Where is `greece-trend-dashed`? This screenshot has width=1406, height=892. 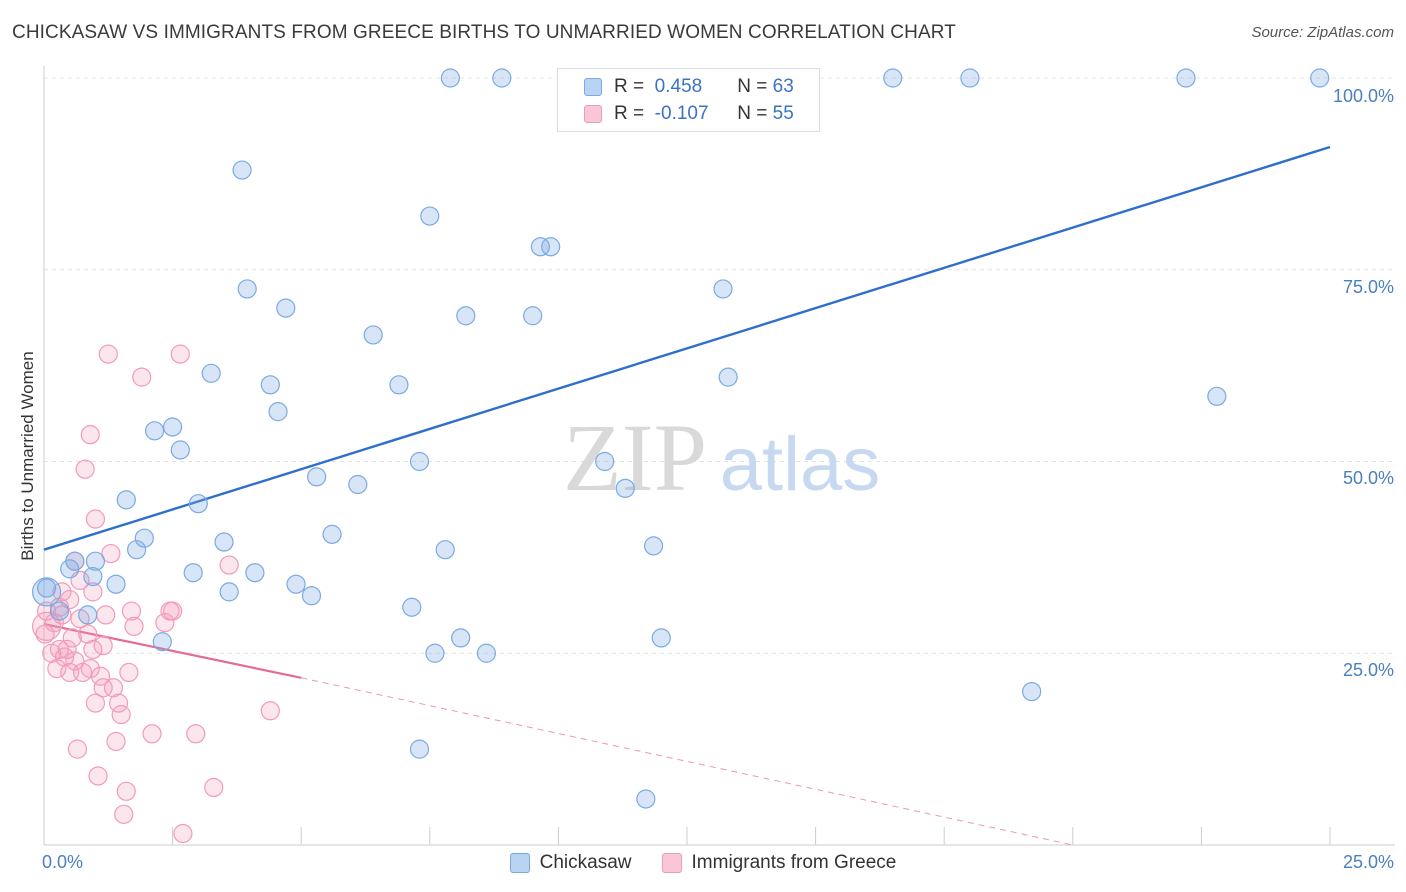 greece-trend-dashed is located at coordinates (687, 761).